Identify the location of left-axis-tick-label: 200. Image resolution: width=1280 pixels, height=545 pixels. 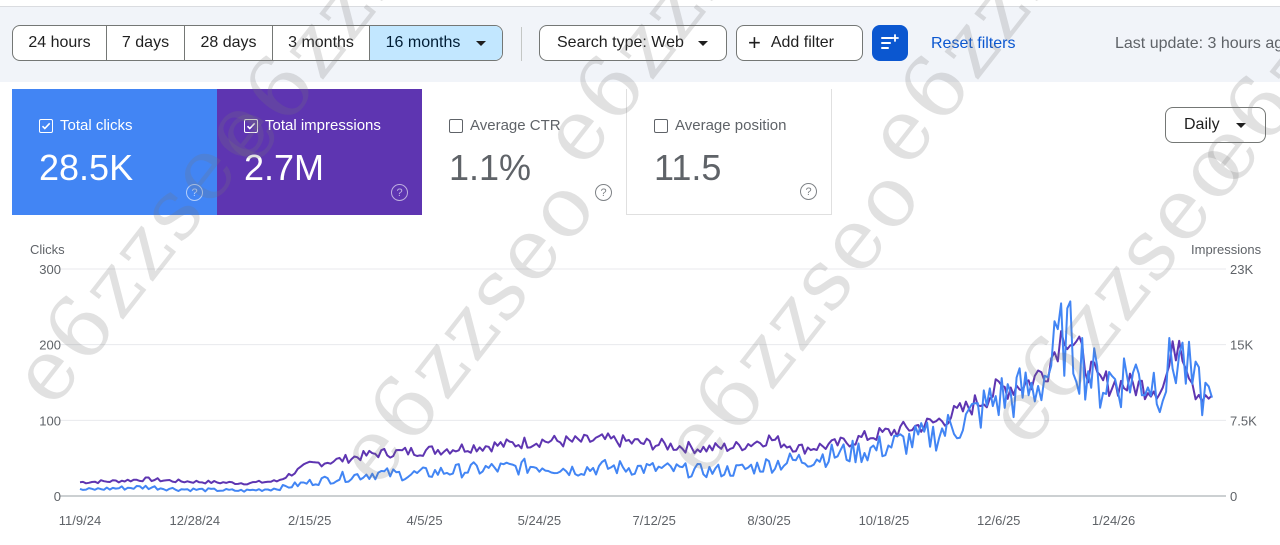
(50, 345).